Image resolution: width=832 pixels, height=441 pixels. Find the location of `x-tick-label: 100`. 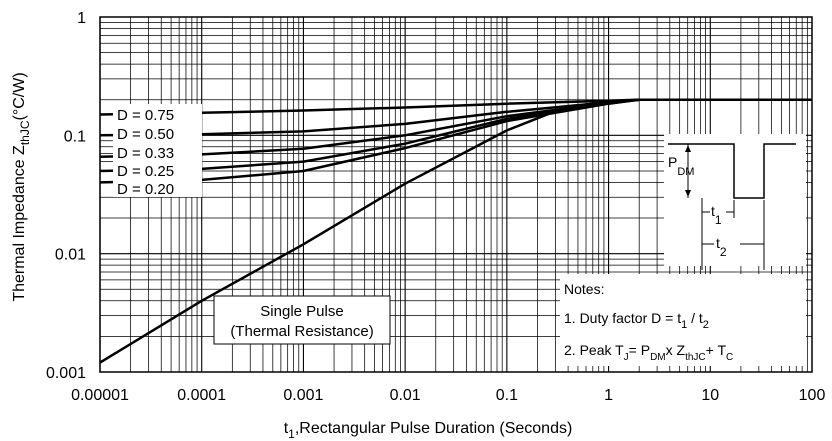

x-tick-label: 100 is located at coordinates (812, 395).